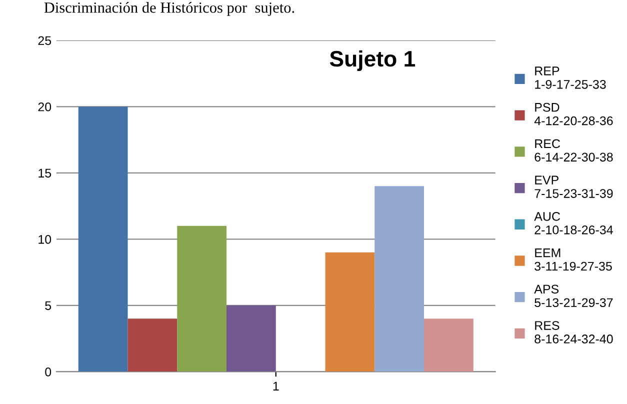 This screenshot has height=404, width=627. I want to click on y-tick-label: 5, so click(48, 305).